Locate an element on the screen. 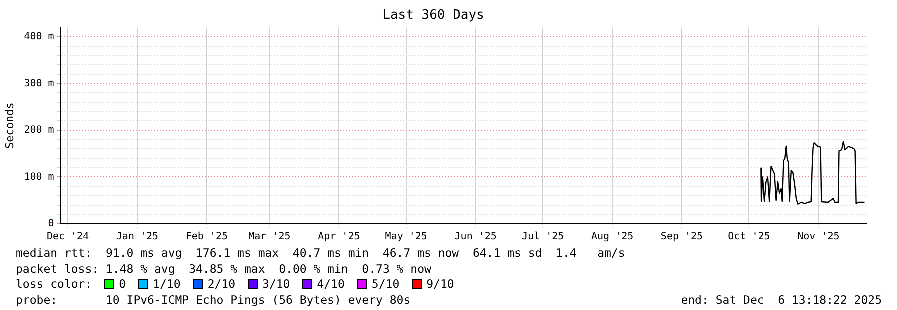 The height and width of the screenshot is (310, 897). x-tick-label: Jul '25 is located at coordinates (543, 237).